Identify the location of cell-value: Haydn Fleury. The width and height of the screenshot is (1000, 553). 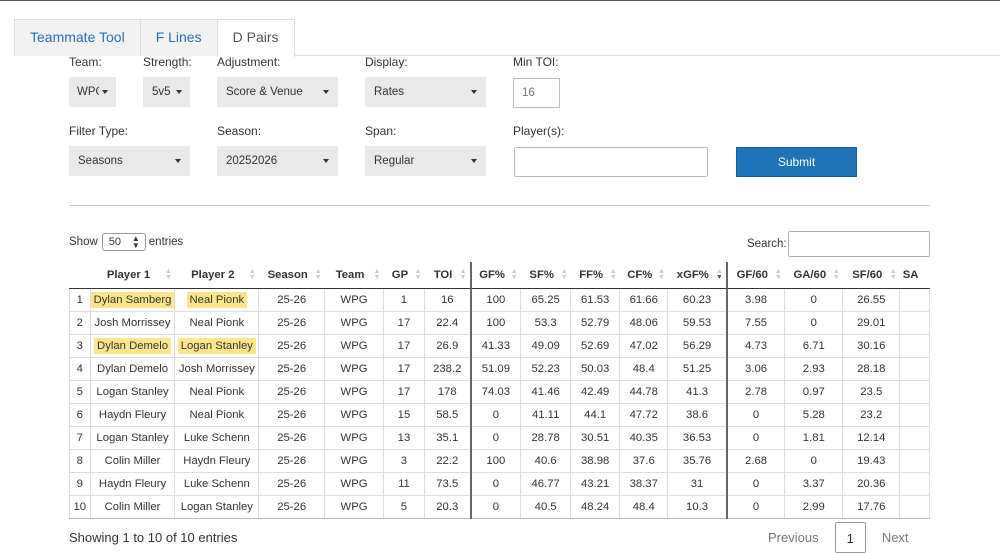
(132, 484).